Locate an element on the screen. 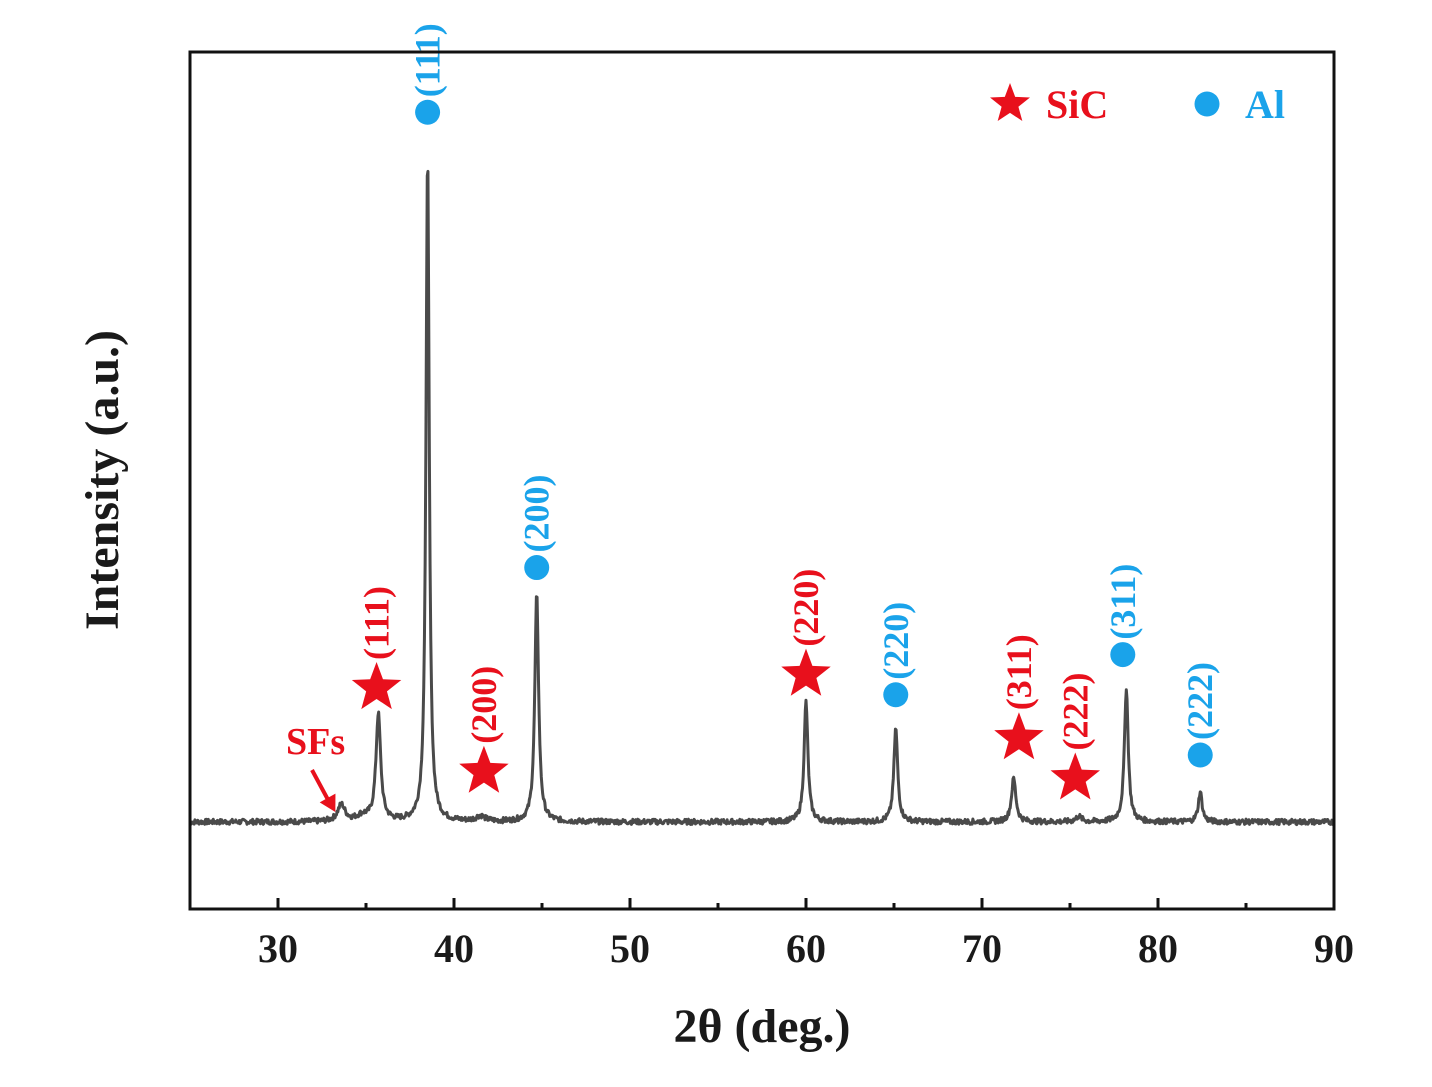 The height and width of the screenshot is (1087, 1432). sfs-annotation-label: SFs is located at coordinates (315, 742).